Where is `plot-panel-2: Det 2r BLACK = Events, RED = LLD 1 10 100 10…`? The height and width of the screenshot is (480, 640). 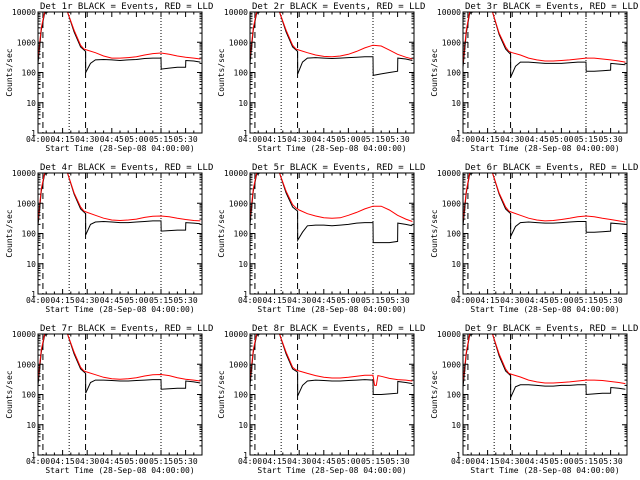 plot-panel-2: Det 2r BLACK = Events, RED = LLD 1 10 100 10… is located at coordinates (321, 77).